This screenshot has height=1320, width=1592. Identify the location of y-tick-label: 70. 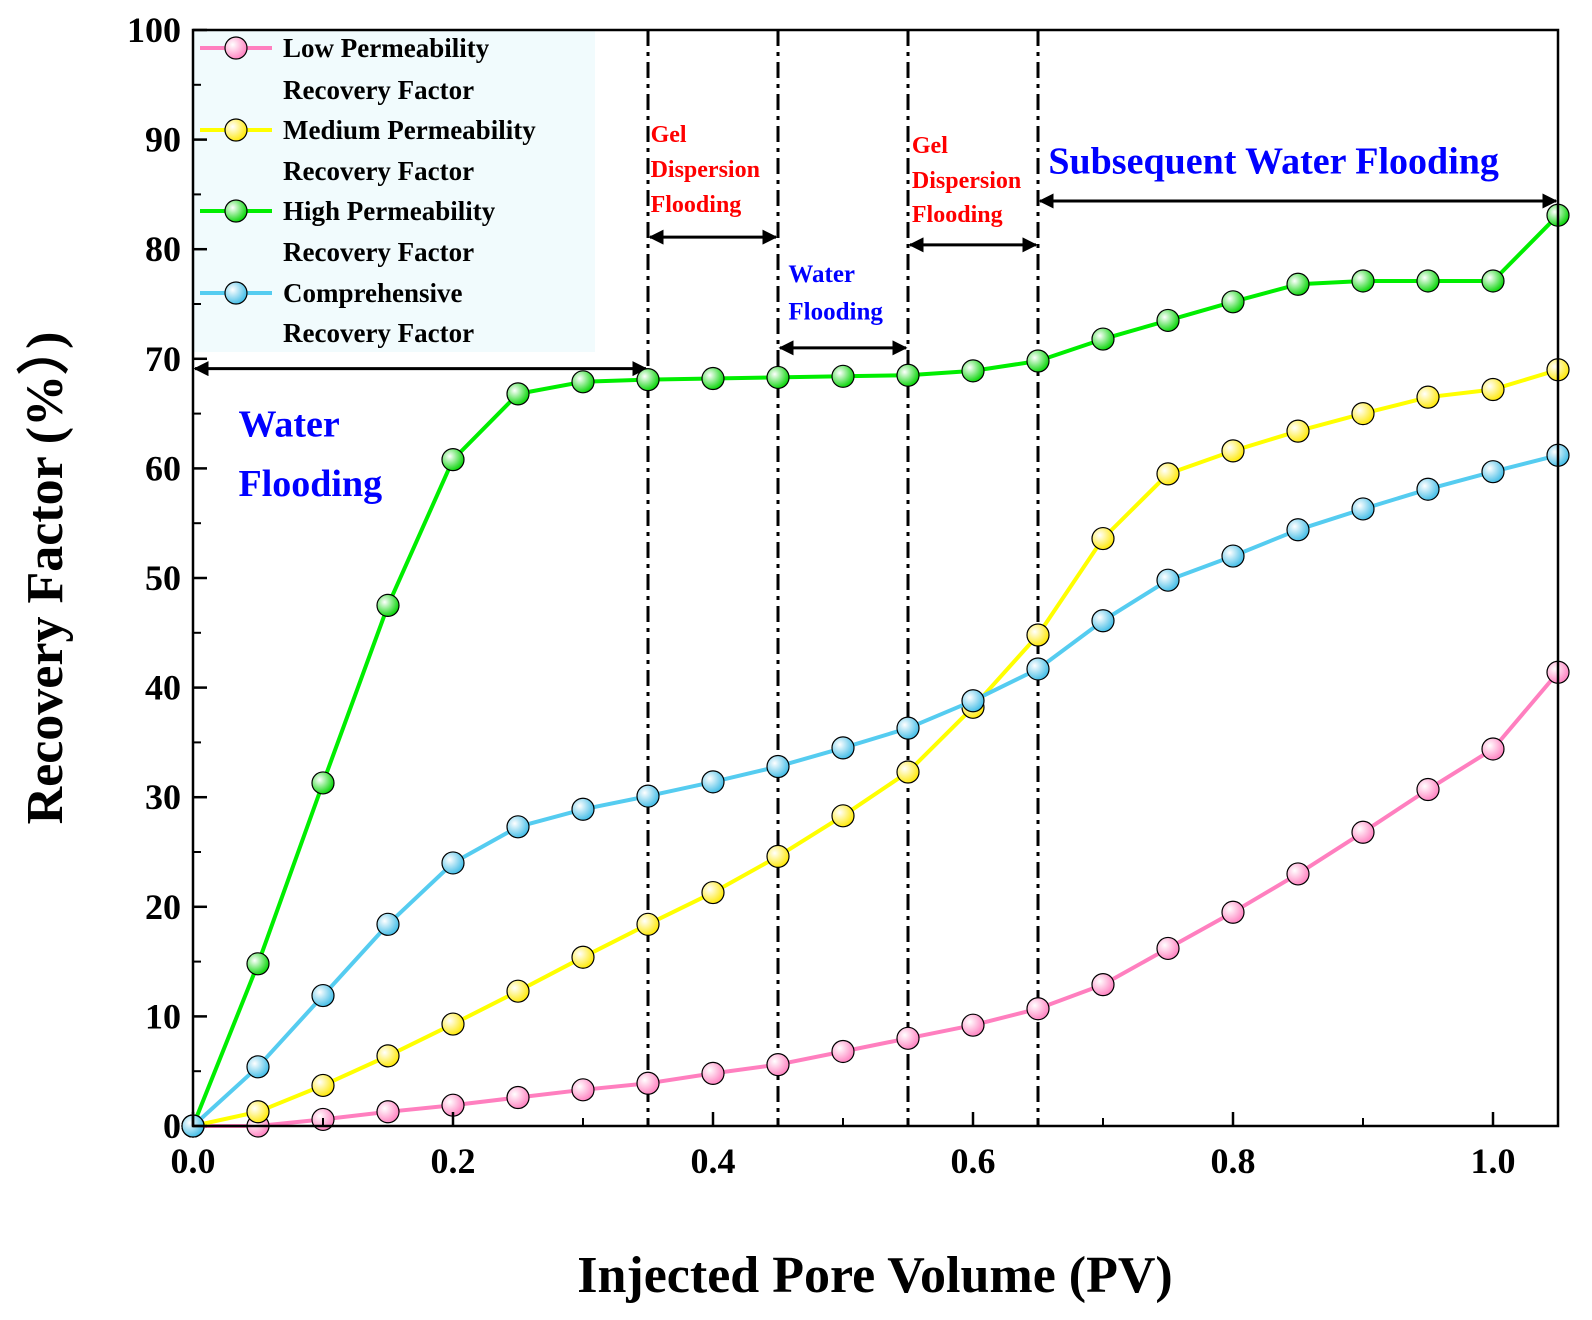
(163, 359).